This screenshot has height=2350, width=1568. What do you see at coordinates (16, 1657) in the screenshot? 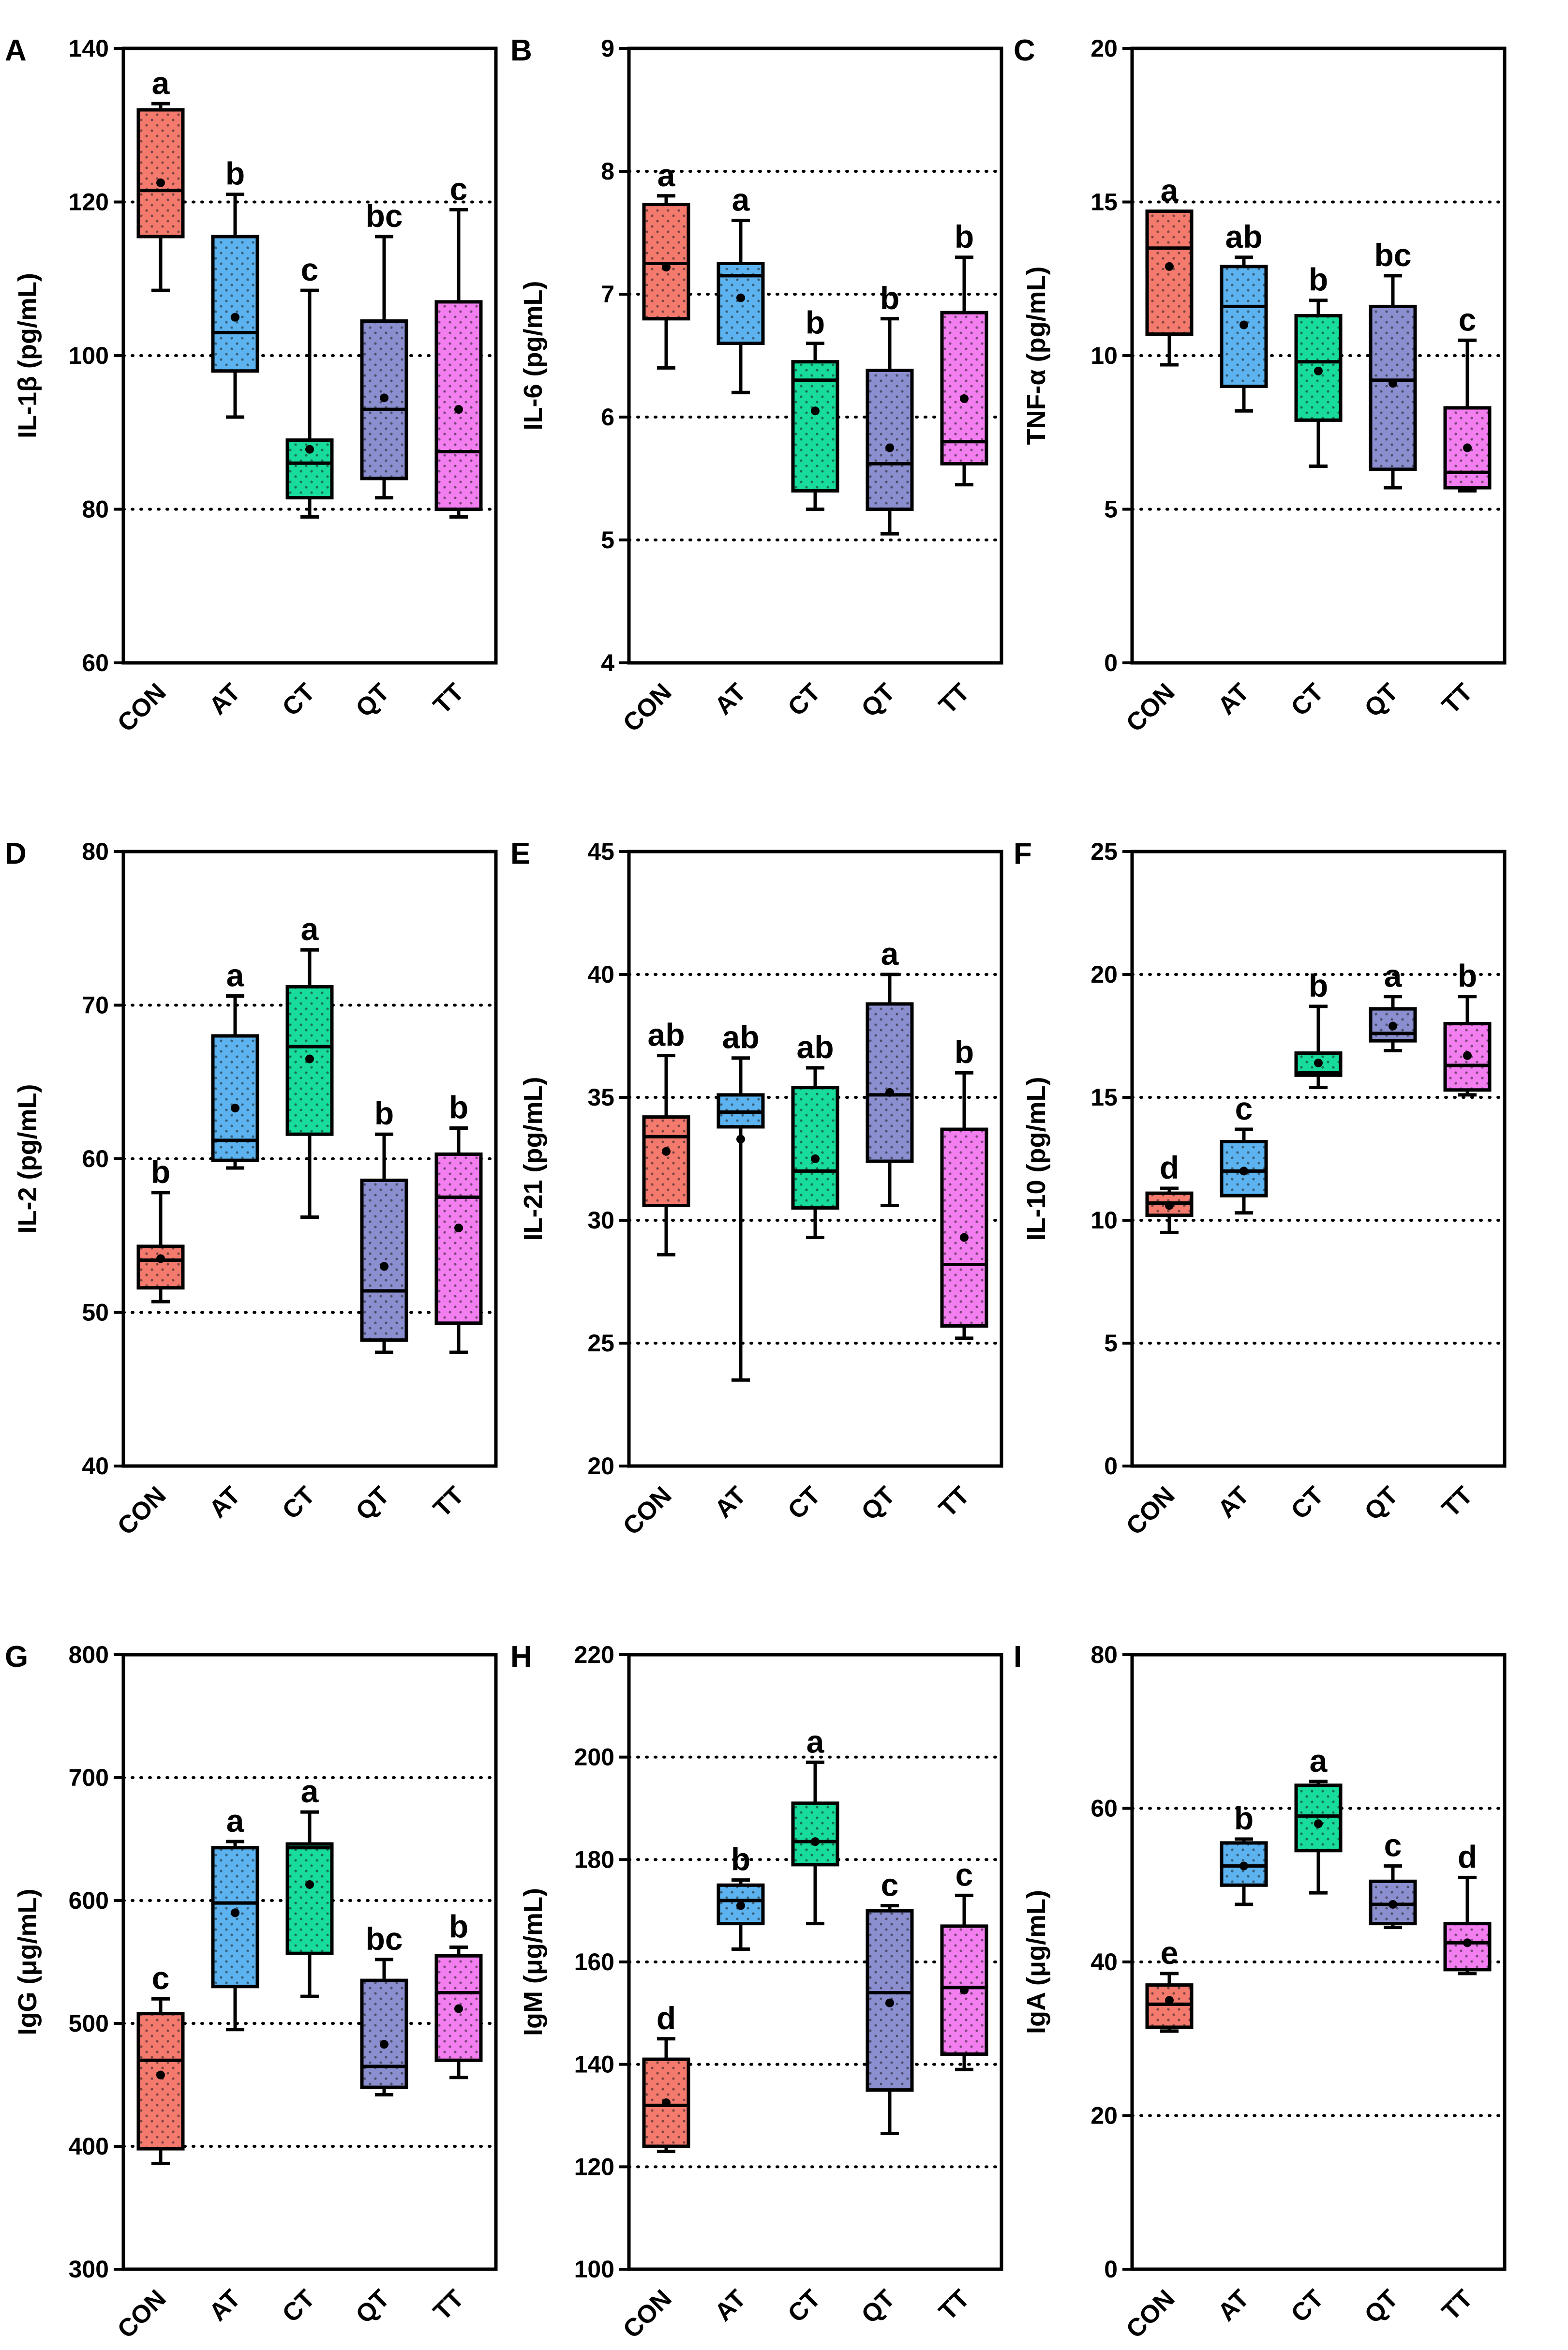
I see `panel-label: G` at bounding box center [16, 1657].